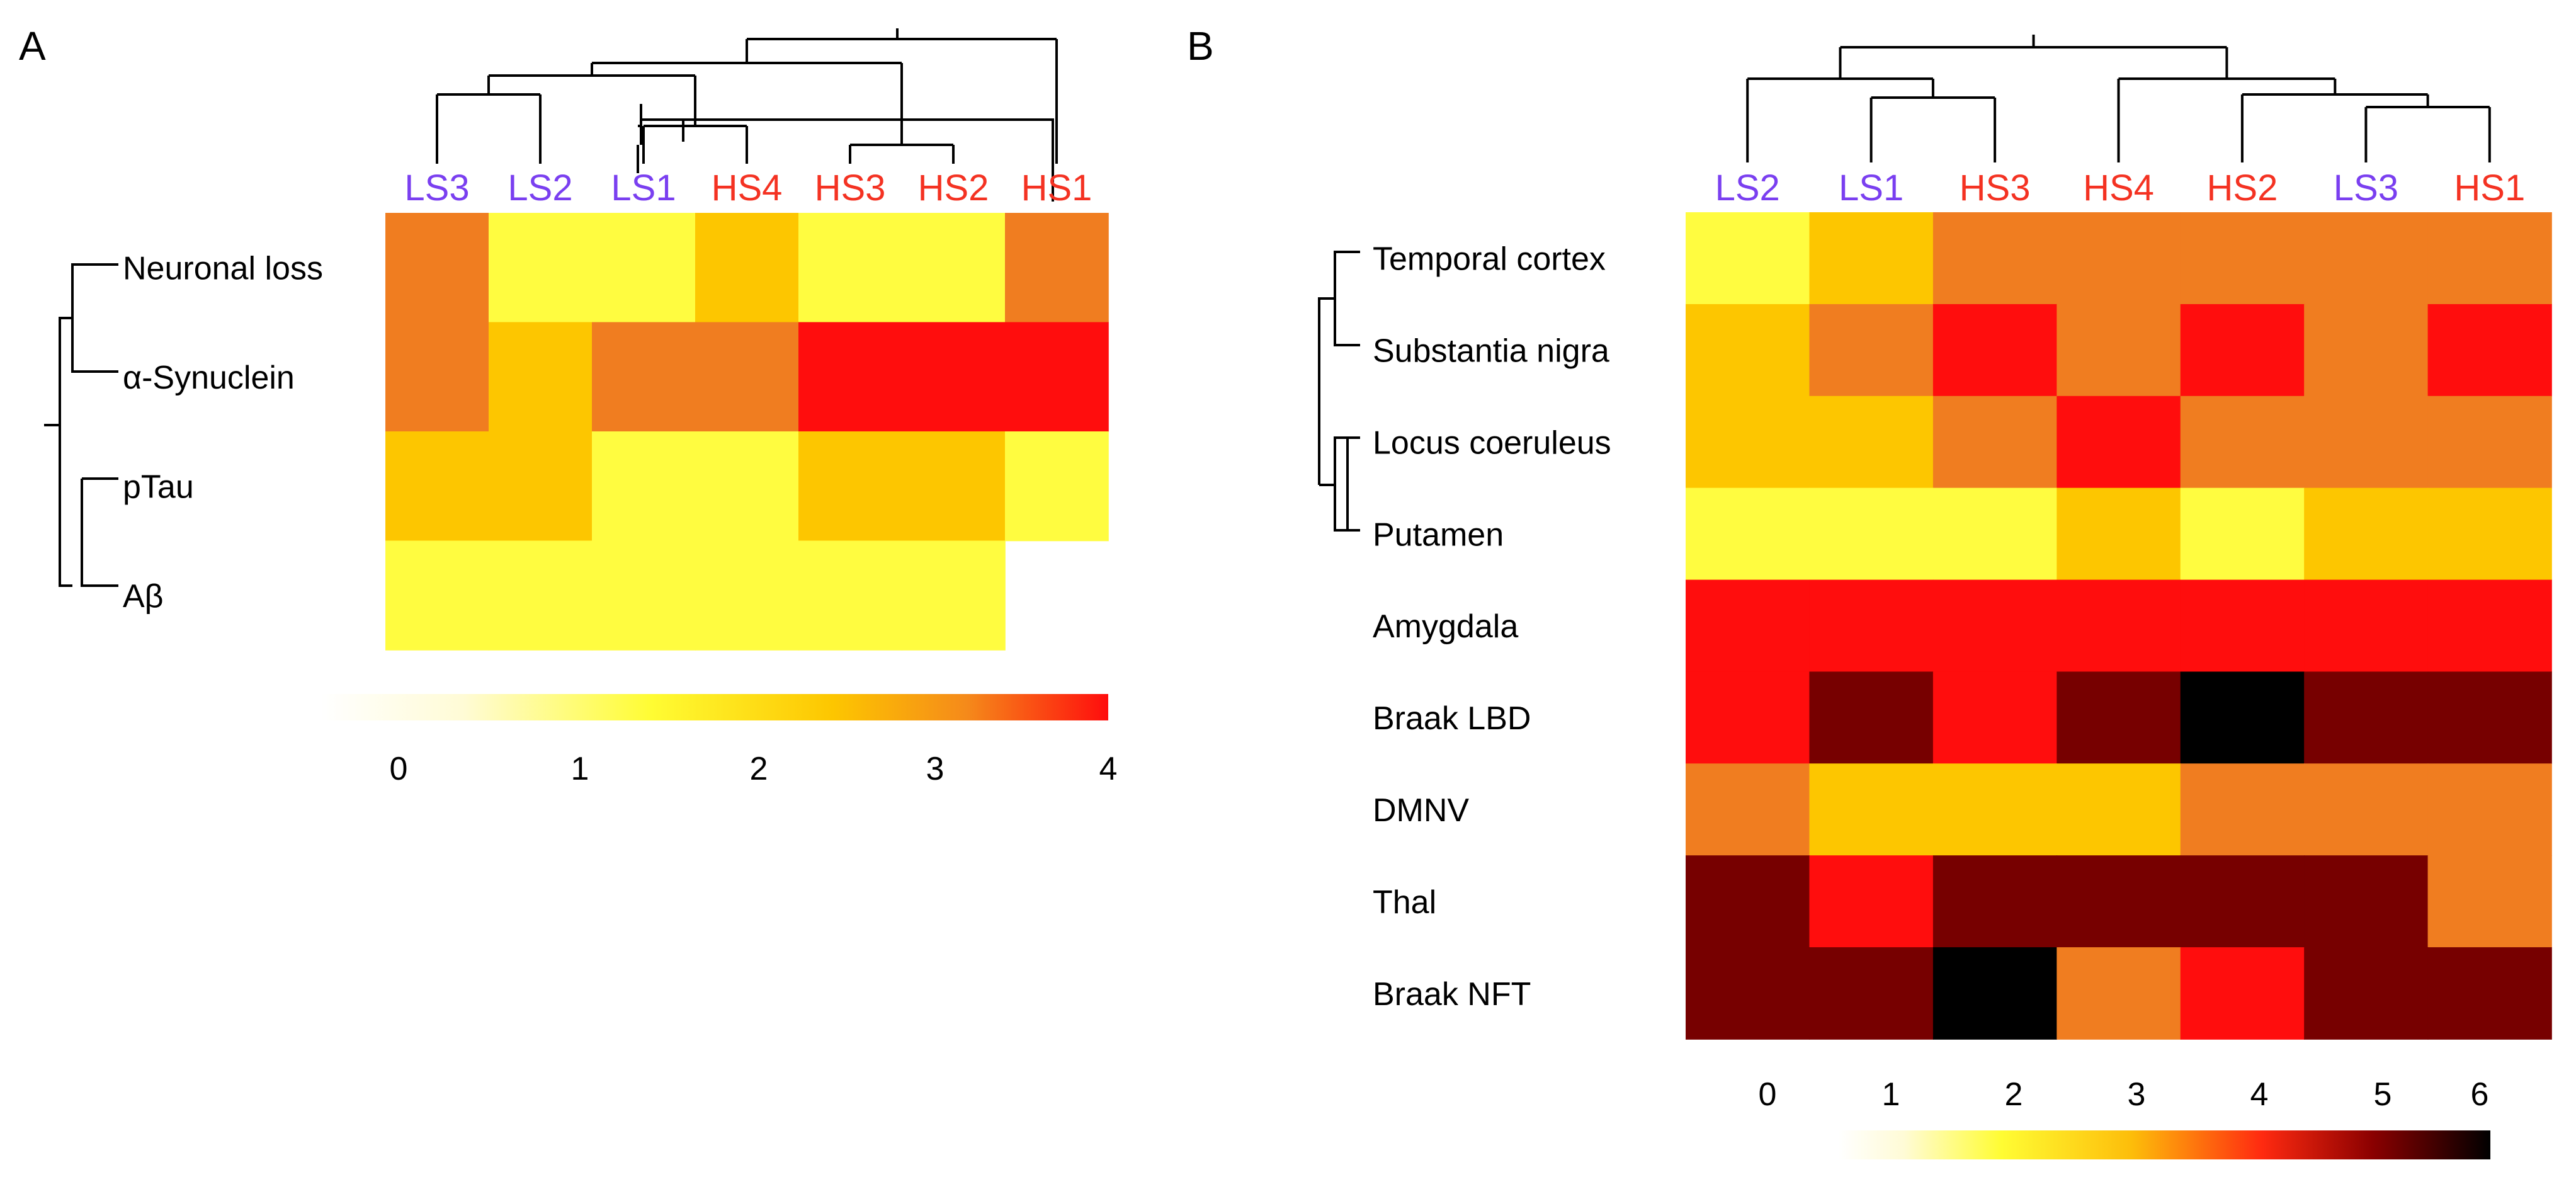  What do you see at coordinates (1445, 626) in the screenshot?
I see `row-label: Amygdala` at bounding box center [1445, 626].